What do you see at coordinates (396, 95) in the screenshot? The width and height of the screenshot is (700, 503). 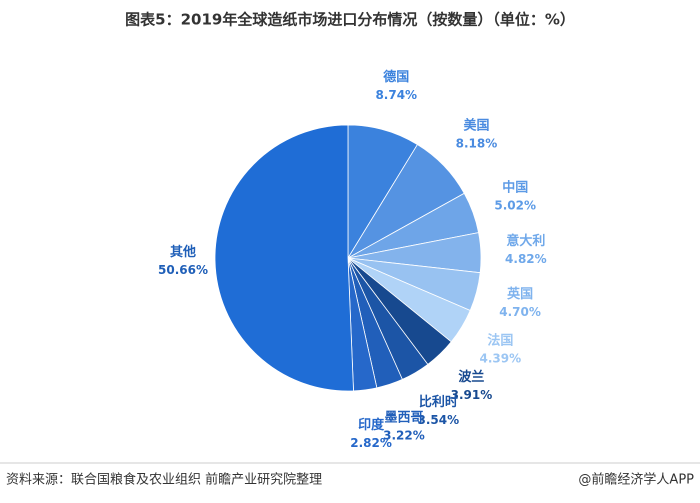 I see `value-label: 8.74%` at bounding box center [396, 95].